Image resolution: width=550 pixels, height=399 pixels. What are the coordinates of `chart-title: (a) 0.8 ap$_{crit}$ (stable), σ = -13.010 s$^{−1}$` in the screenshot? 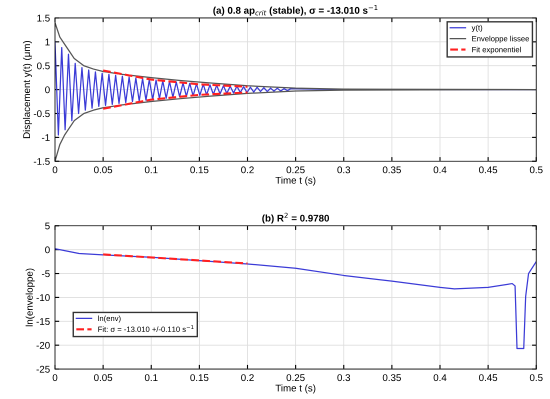 It's located at (295, 10).